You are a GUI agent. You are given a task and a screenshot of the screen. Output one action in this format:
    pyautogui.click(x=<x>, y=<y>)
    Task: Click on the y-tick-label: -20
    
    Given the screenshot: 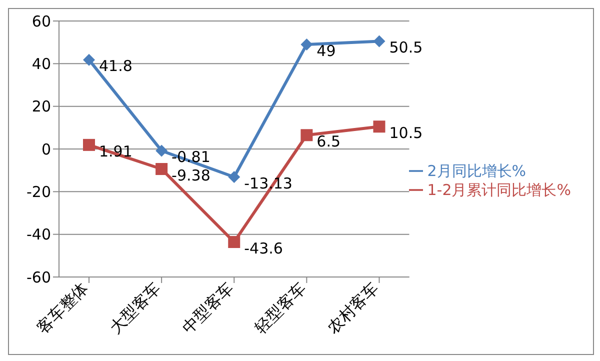 What is the action you would take?
    pyautogui.click(x=38, y=191)
    